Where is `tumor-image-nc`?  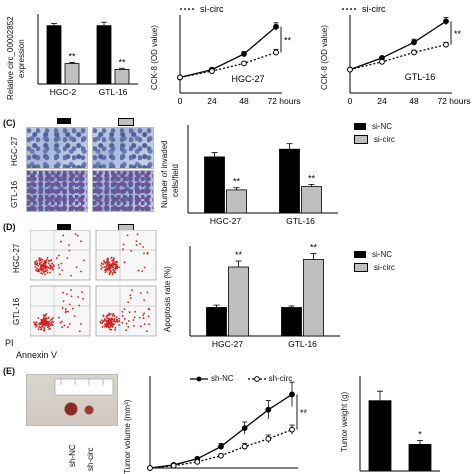 tumor-image-nc is located at coordinates (71, 409).